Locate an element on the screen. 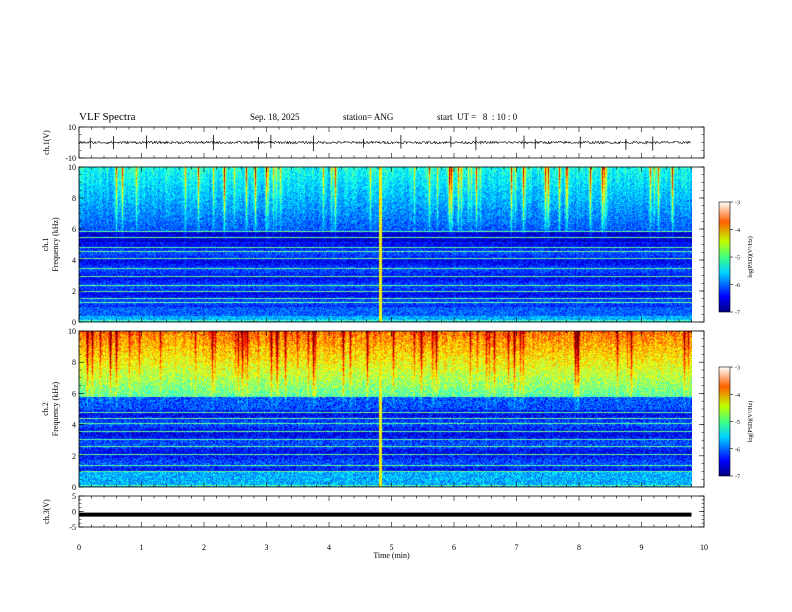 The width and height of the screenshot is (792, 612). ch1-spectrogram-tick-label: 0 is located at coordinates (74, 322).